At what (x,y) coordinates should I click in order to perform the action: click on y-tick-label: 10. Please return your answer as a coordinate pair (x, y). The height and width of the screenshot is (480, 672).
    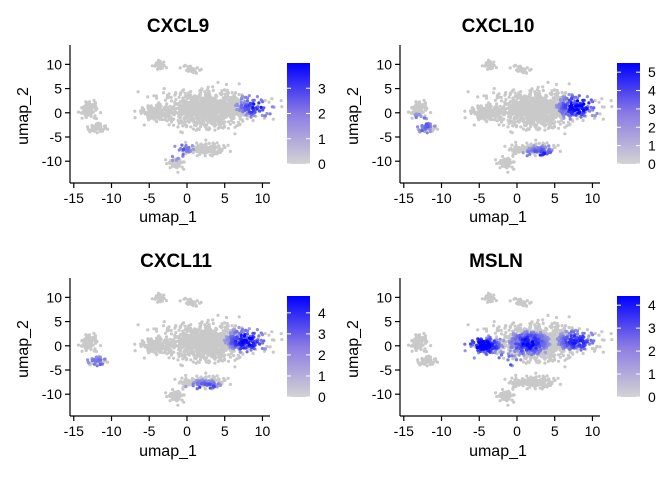
    Looking at the image, I should click on (384, 64).